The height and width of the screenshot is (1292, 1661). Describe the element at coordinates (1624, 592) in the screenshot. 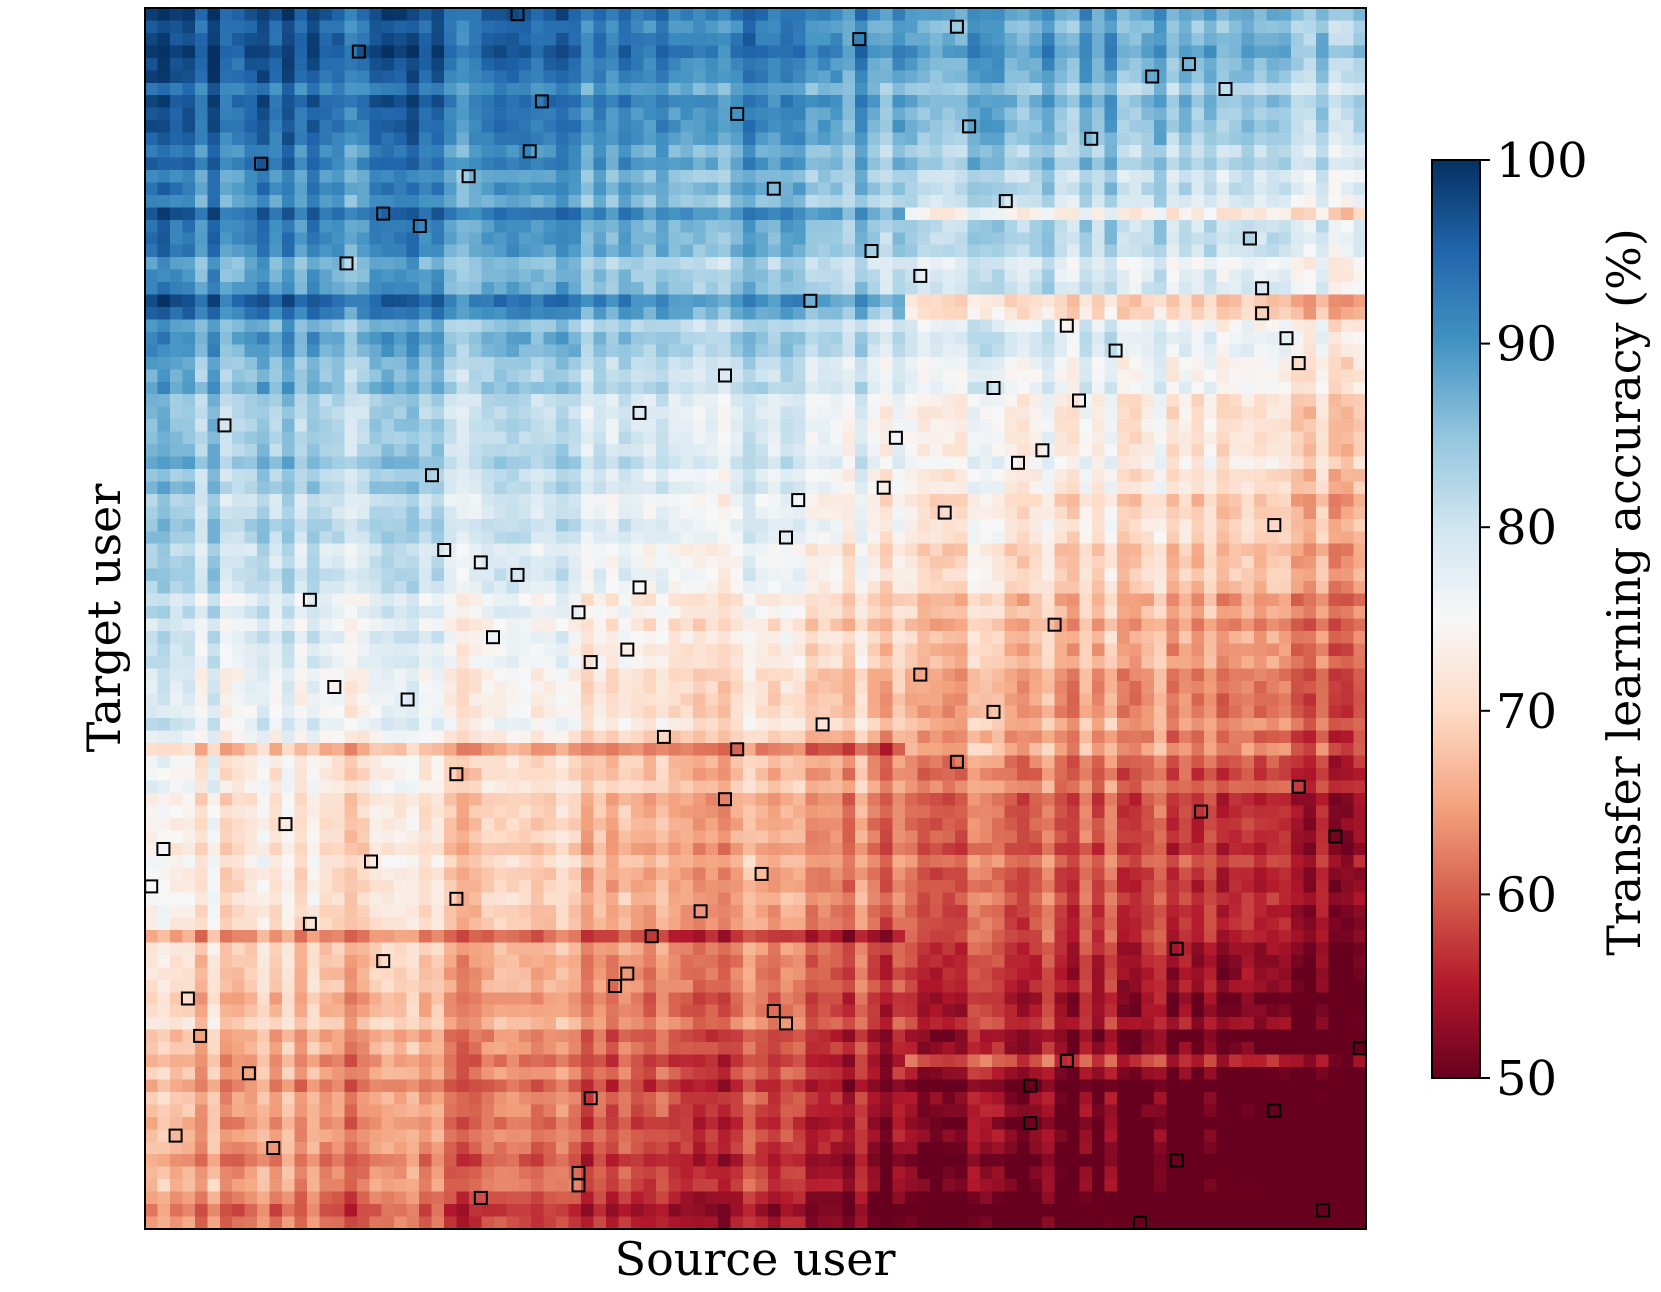

I see `colorbar-label: Transfer learning accuracy (%)` at that location.